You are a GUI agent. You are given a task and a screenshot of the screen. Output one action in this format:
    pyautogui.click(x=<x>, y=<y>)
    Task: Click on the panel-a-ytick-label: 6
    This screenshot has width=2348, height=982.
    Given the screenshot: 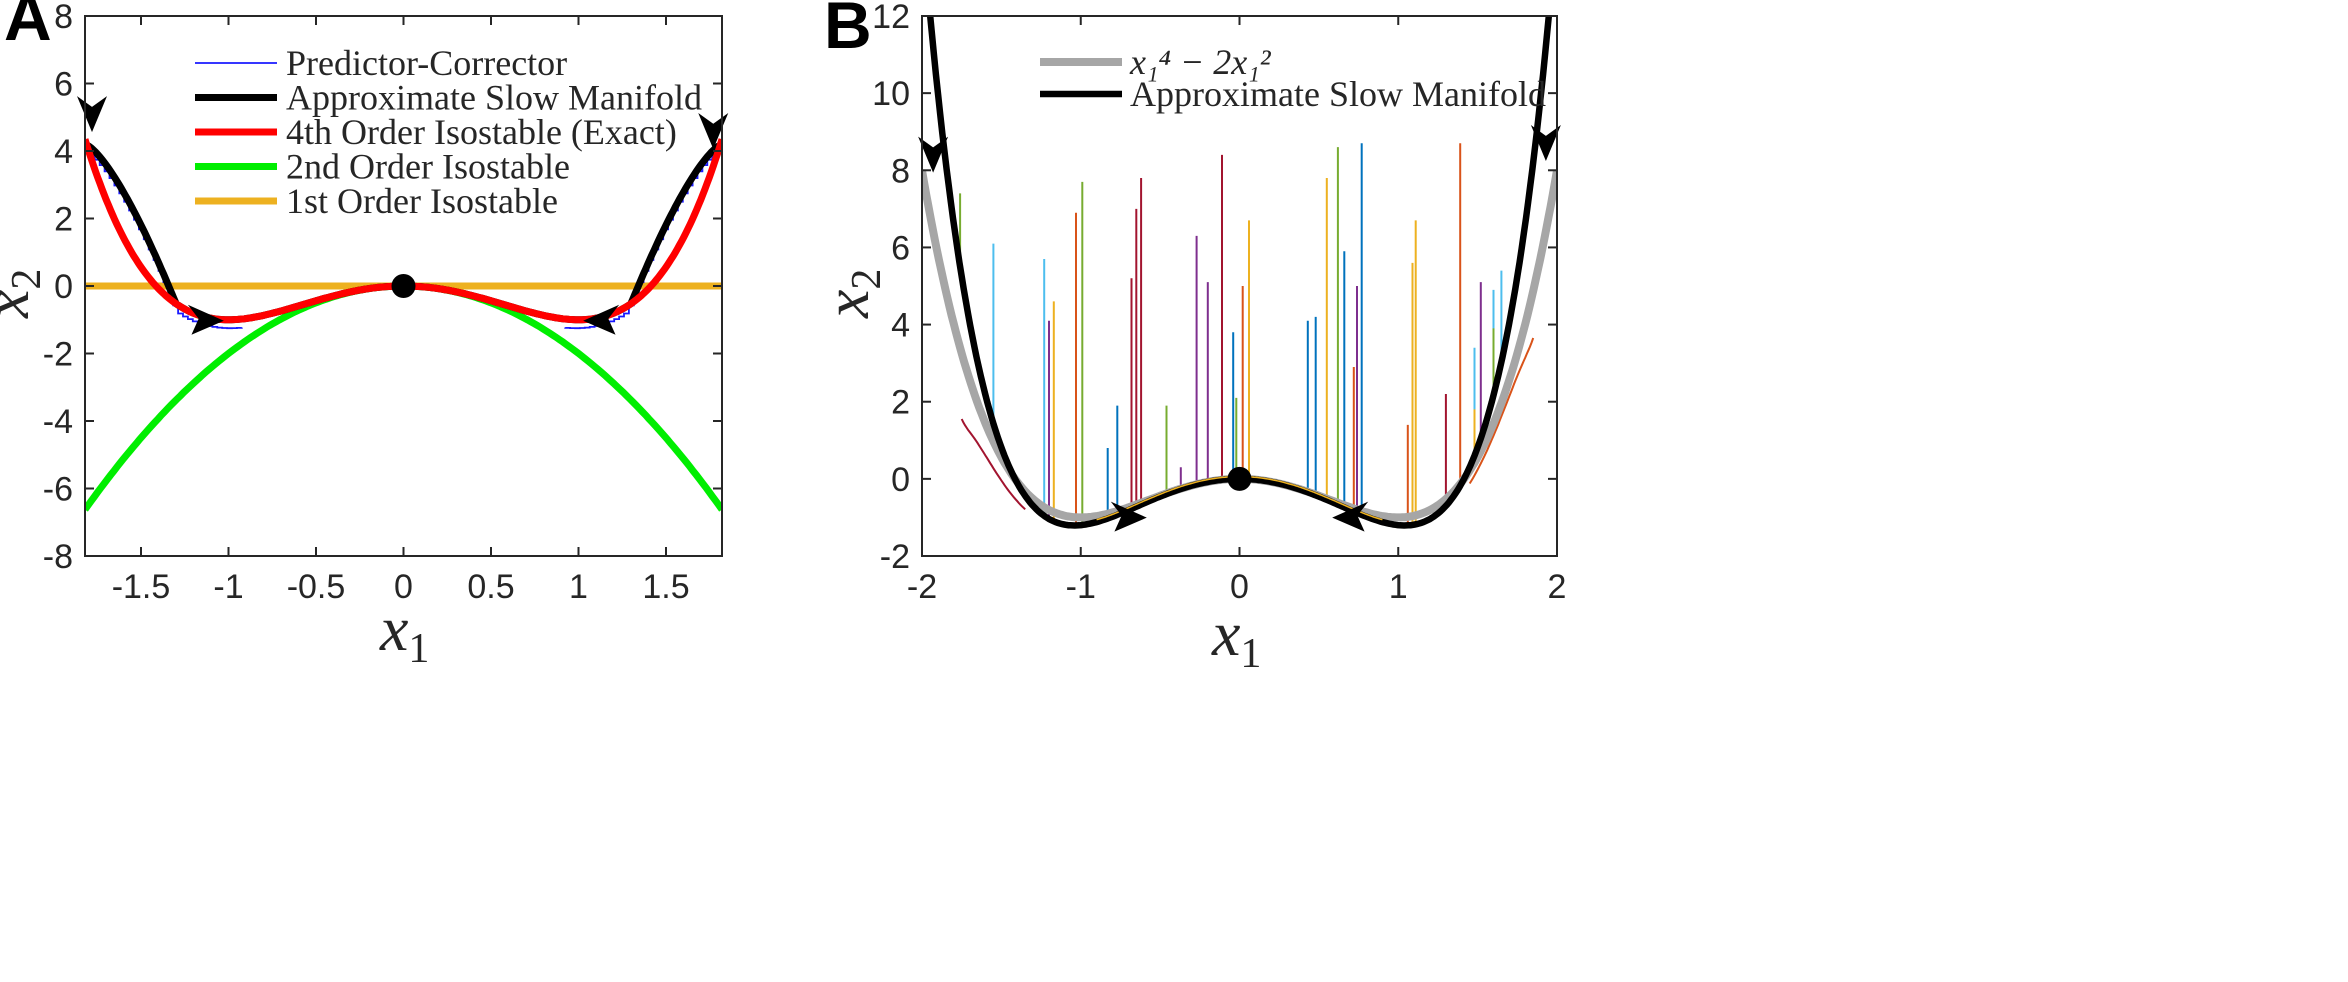 What is the action you would take?
    pyautogui.click(x=63, y=85)
    